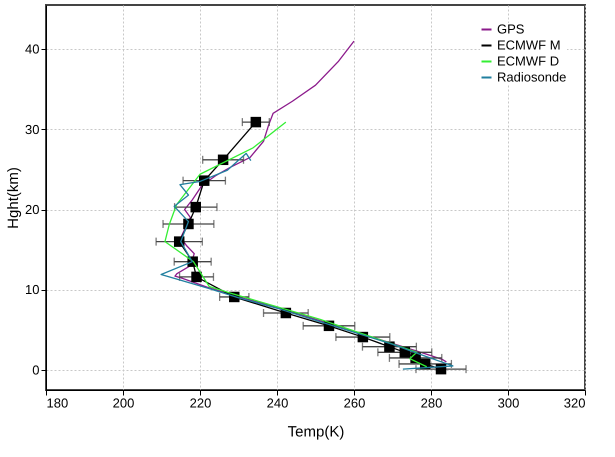  Describe the element at coordinates (511, 29) in the screenshot. I see `legend-label: GPS` at that location.